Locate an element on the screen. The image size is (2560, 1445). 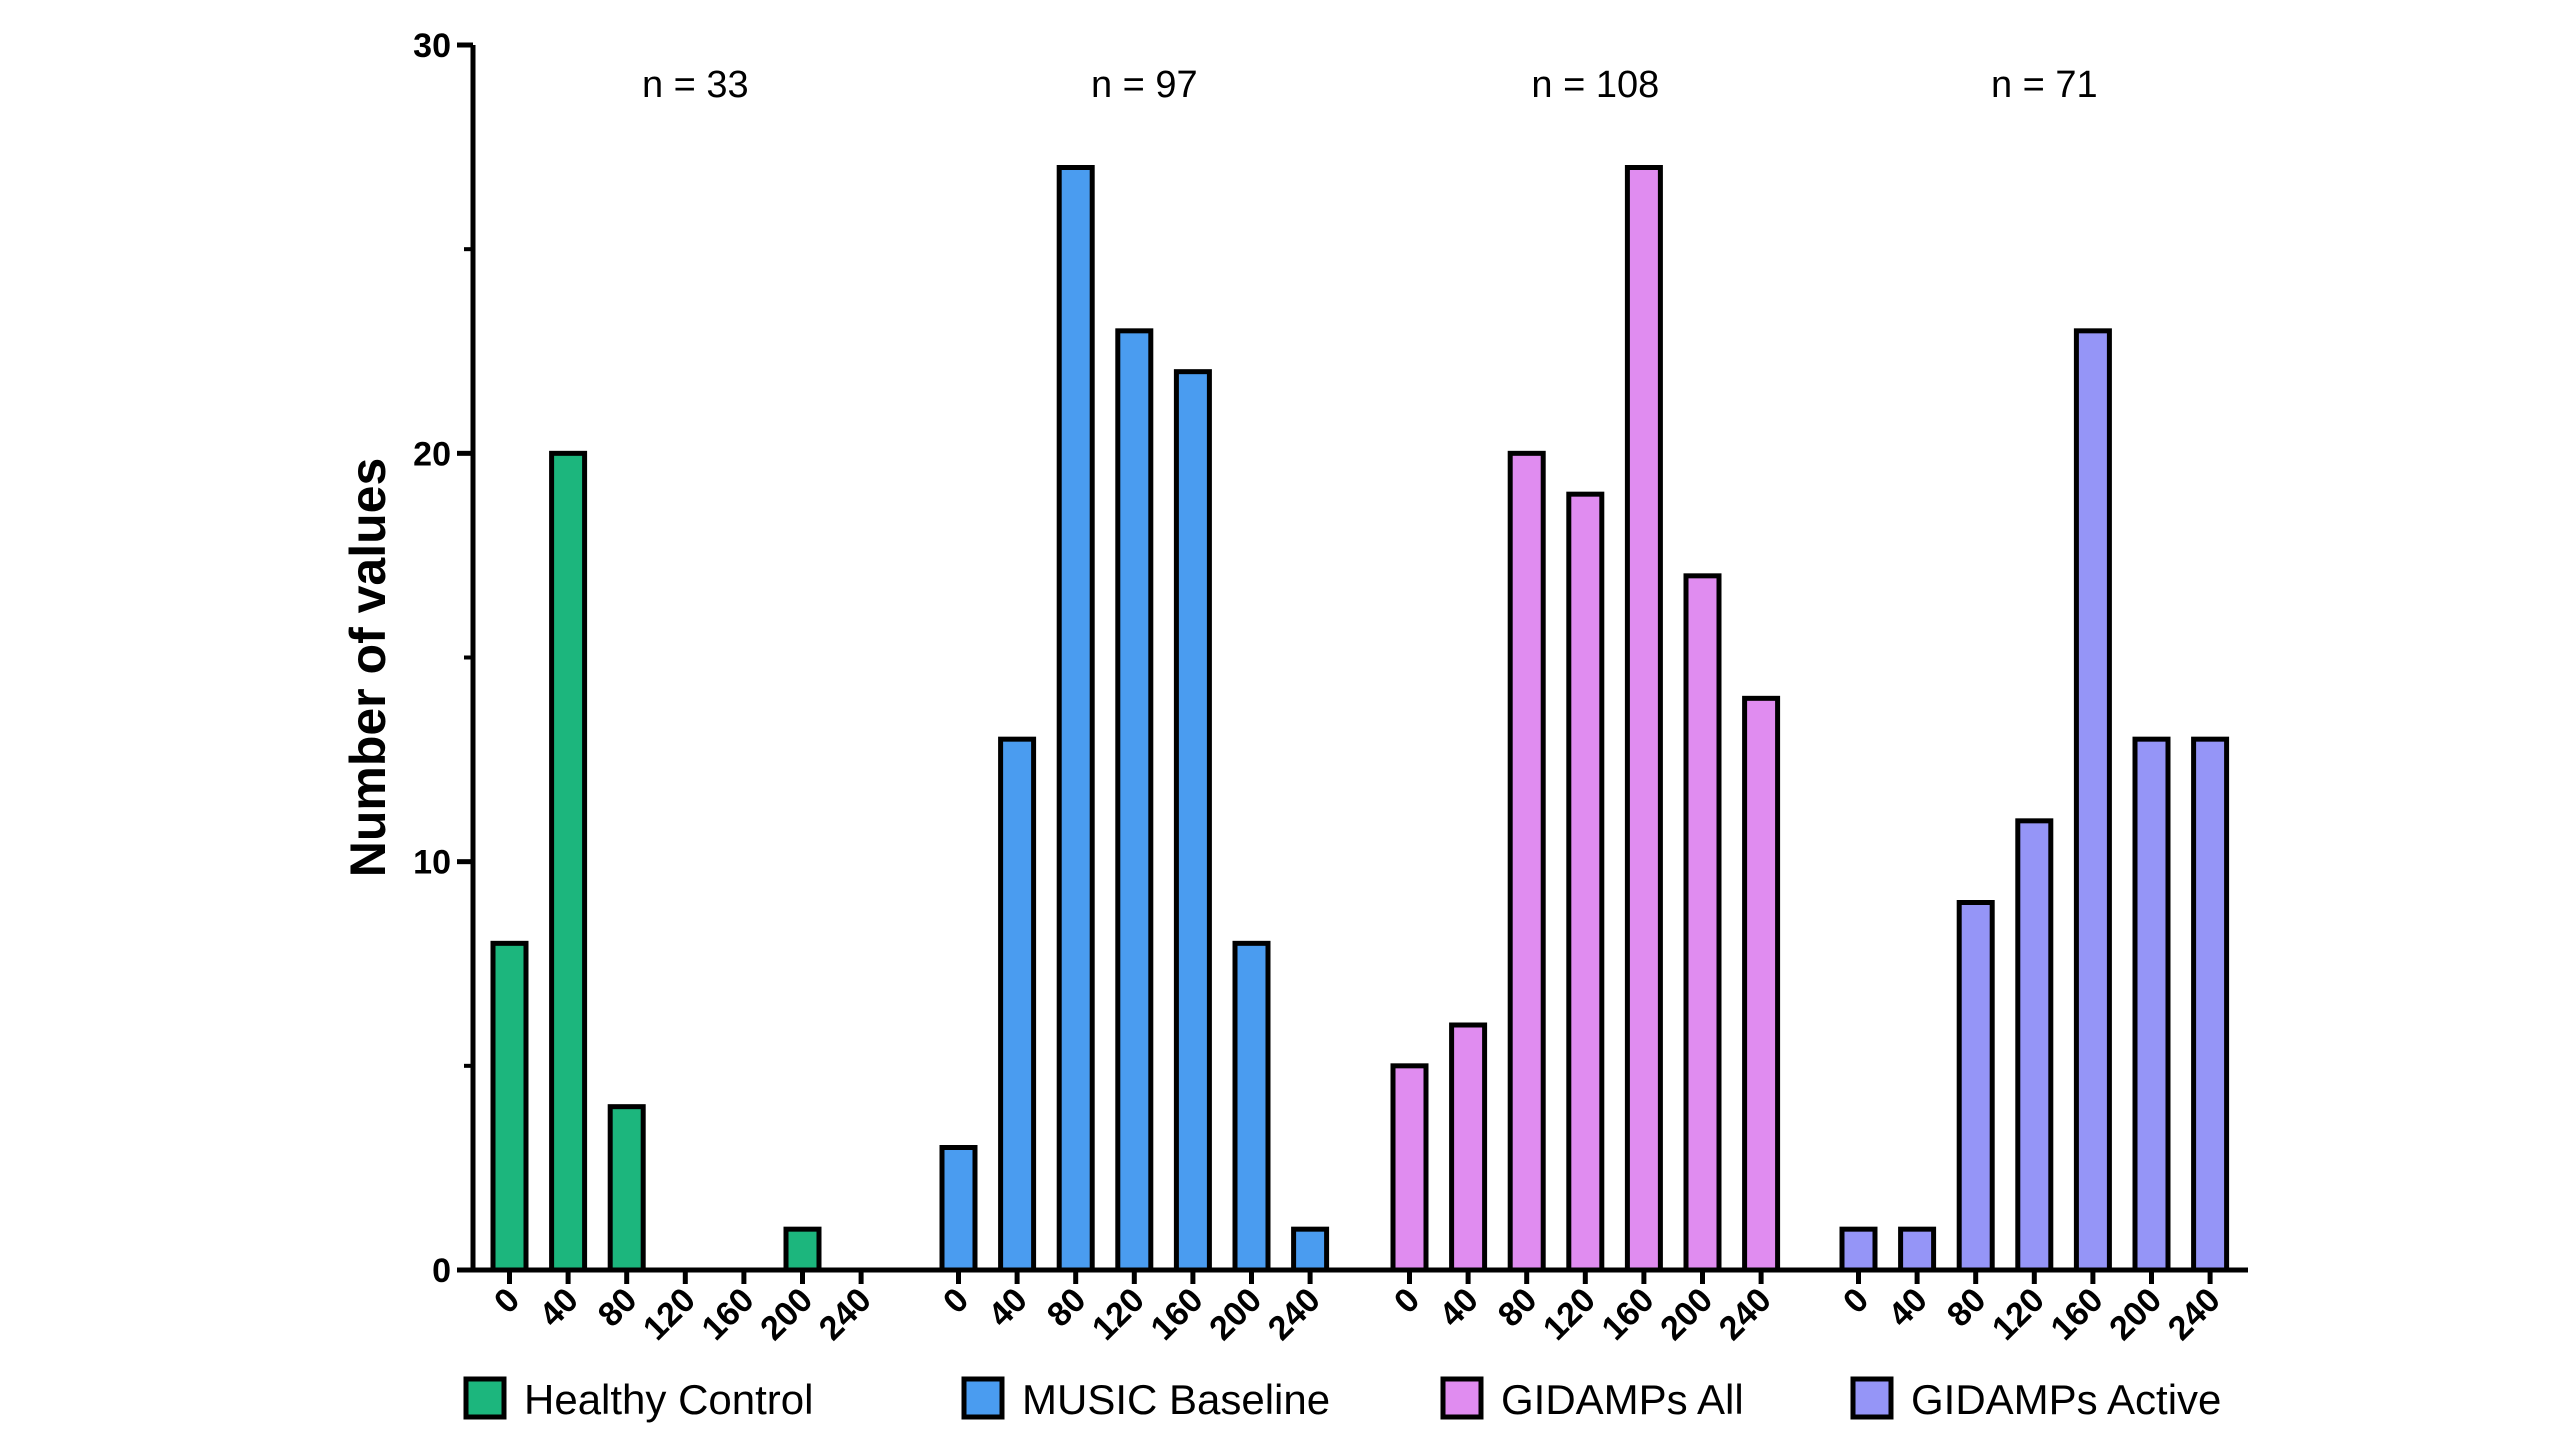
x-tick-label-3-2: 80 is located at coordinates (1967, 1308).